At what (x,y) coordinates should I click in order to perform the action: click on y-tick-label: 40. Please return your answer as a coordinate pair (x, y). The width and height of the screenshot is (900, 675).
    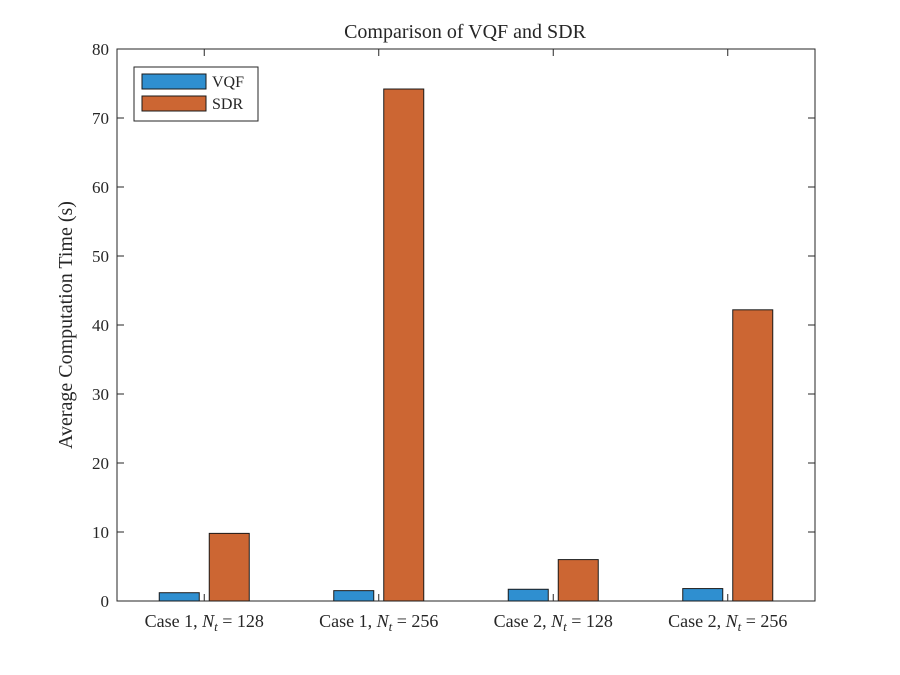
    Looking at the image, I should click on (100, 325).